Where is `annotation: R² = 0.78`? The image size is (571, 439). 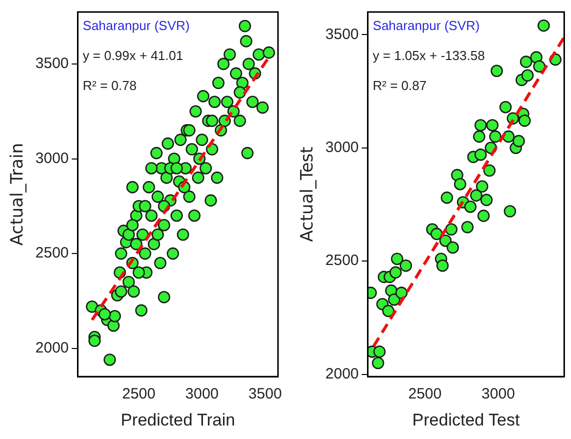
annotation: R² = 0.78 is located at coordinates (109, 86).